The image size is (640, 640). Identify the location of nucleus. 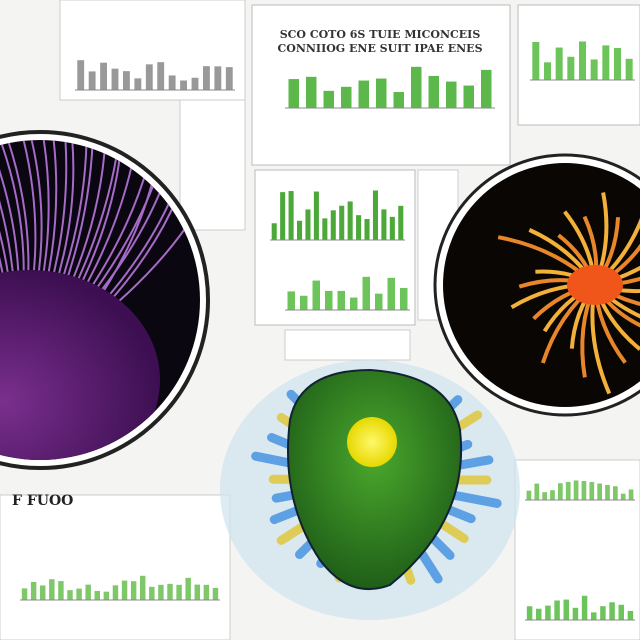
(372, 442).